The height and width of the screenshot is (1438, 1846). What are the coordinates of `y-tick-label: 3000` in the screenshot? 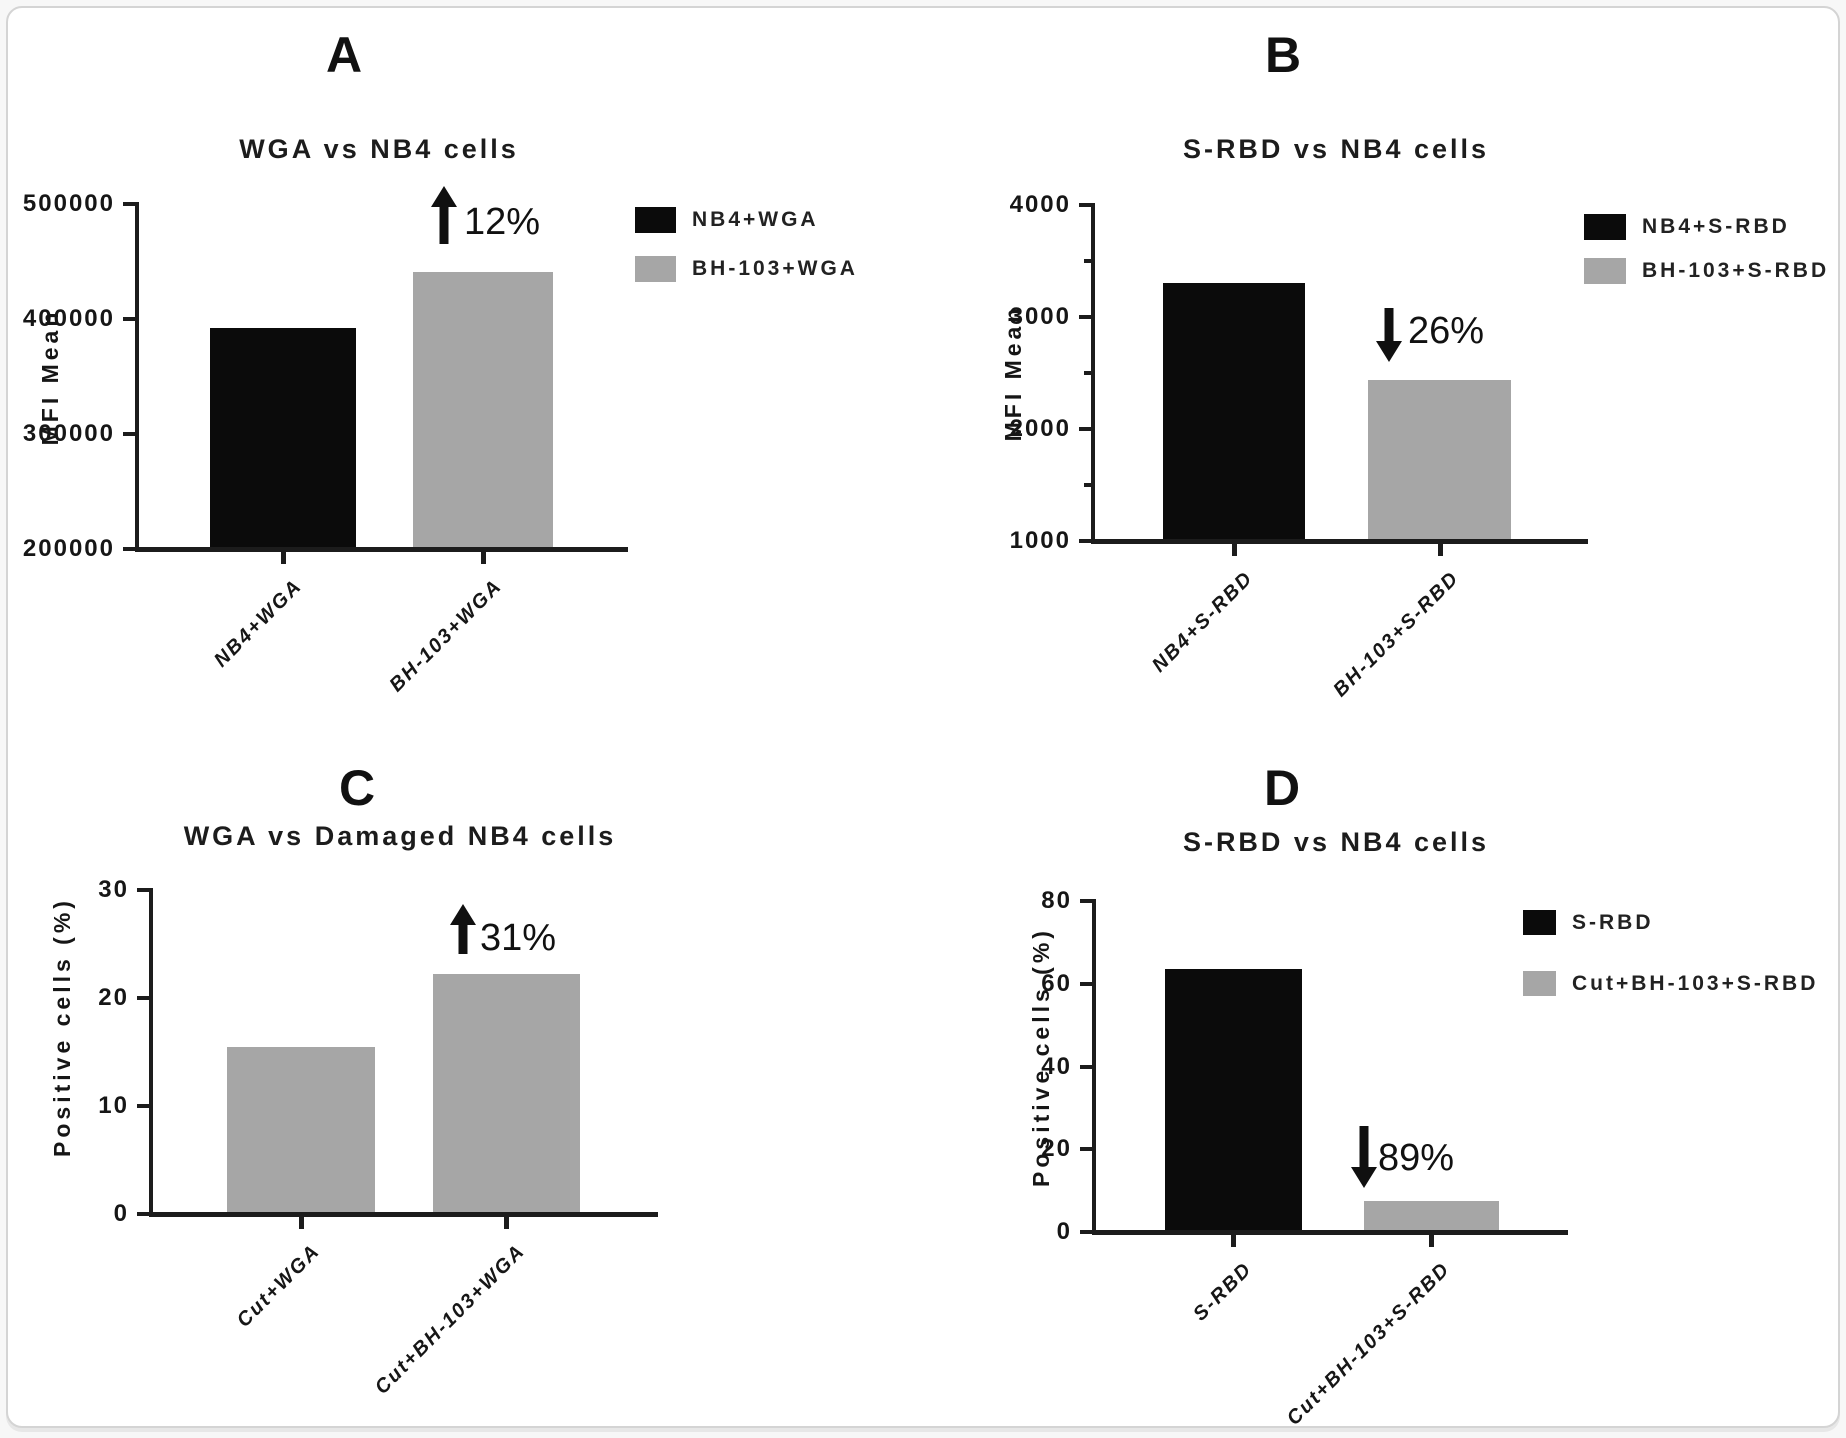 It's located at (1040, 316).